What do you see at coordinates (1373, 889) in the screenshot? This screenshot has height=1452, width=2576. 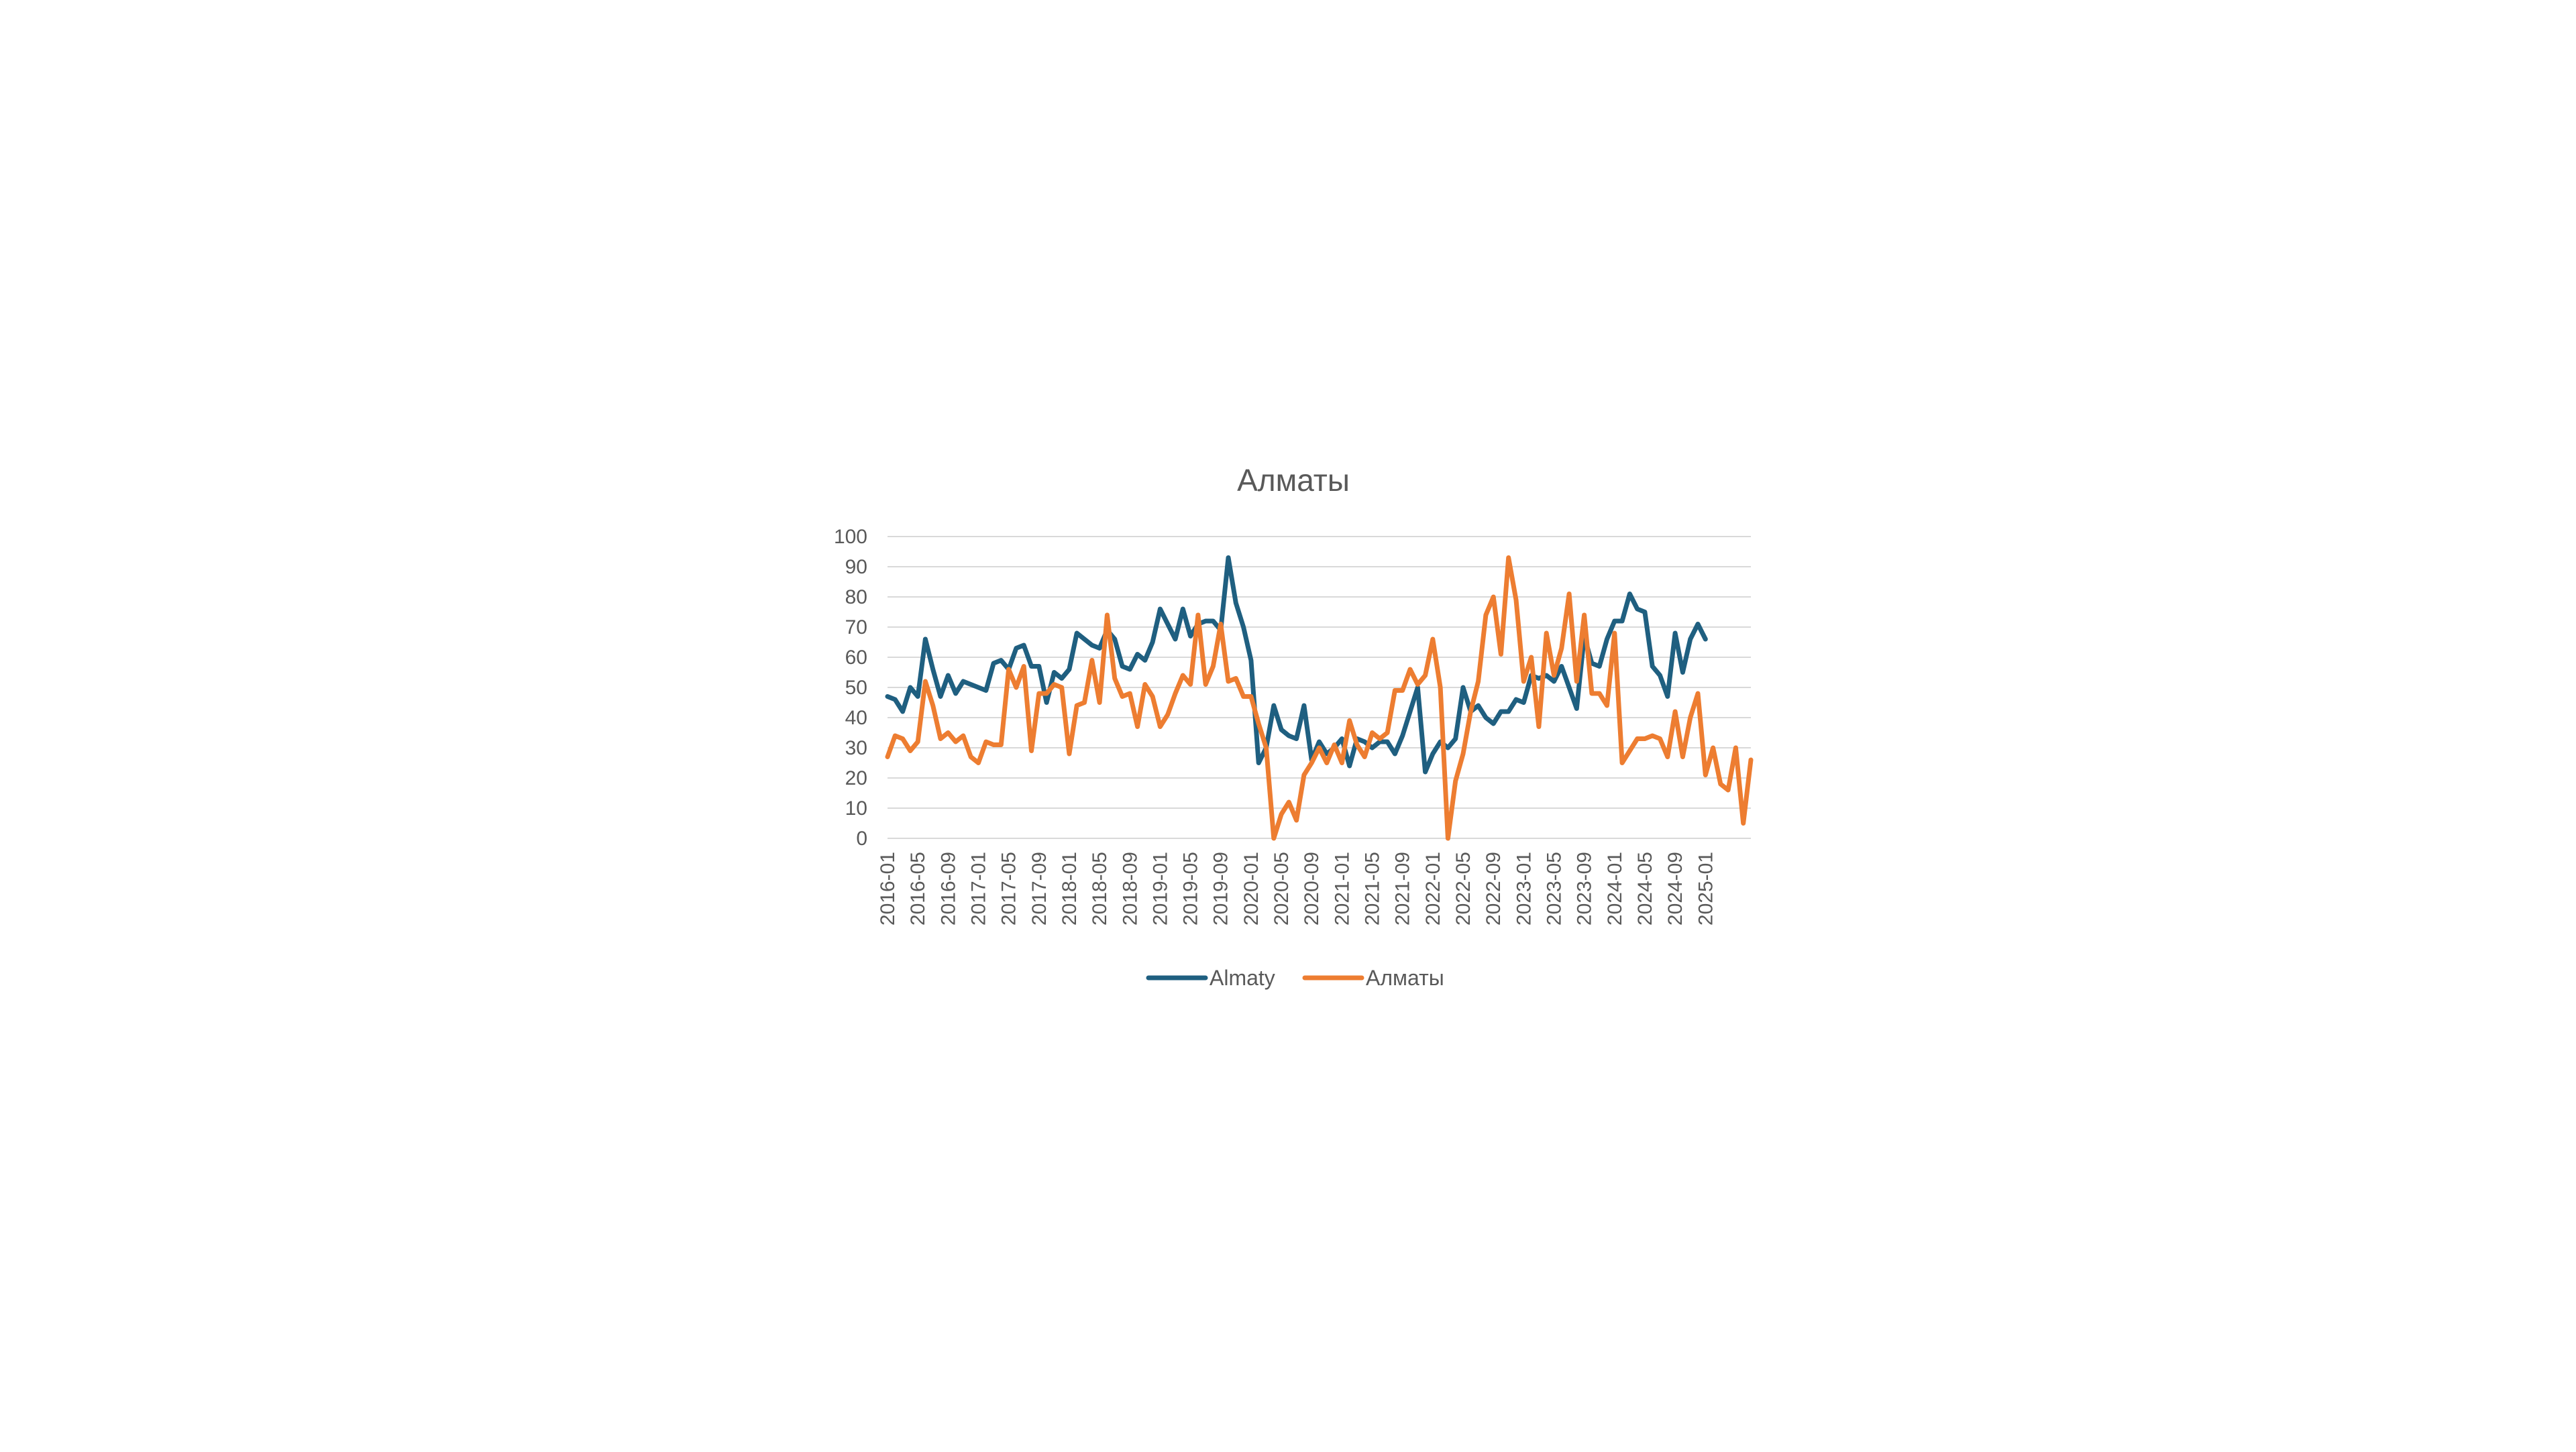 I see `x-tick-label: 2021-05` at bounding box center [1373, 889].